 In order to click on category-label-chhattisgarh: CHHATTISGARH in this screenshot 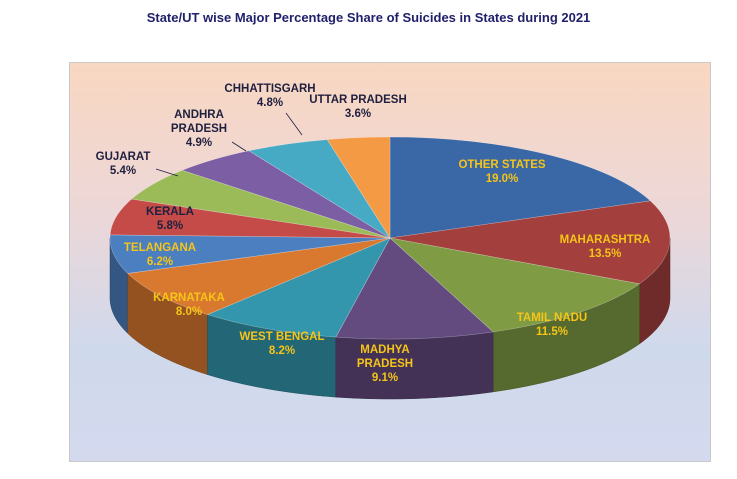, I will do `click(269, 89)`.